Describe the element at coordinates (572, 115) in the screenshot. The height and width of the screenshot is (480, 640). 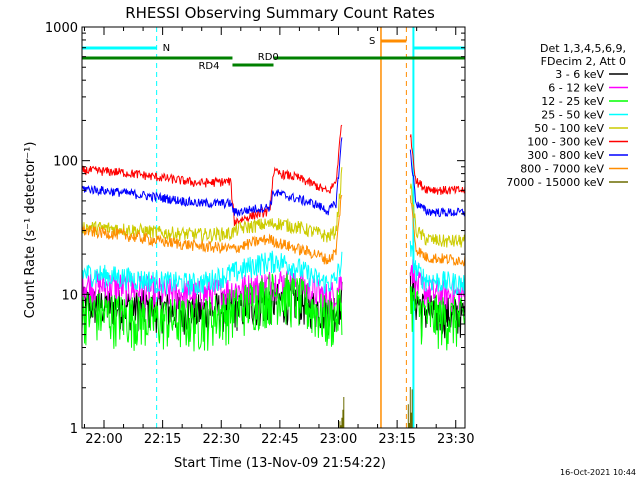
I see `legend-label: 25 - 50 keV` at that location.